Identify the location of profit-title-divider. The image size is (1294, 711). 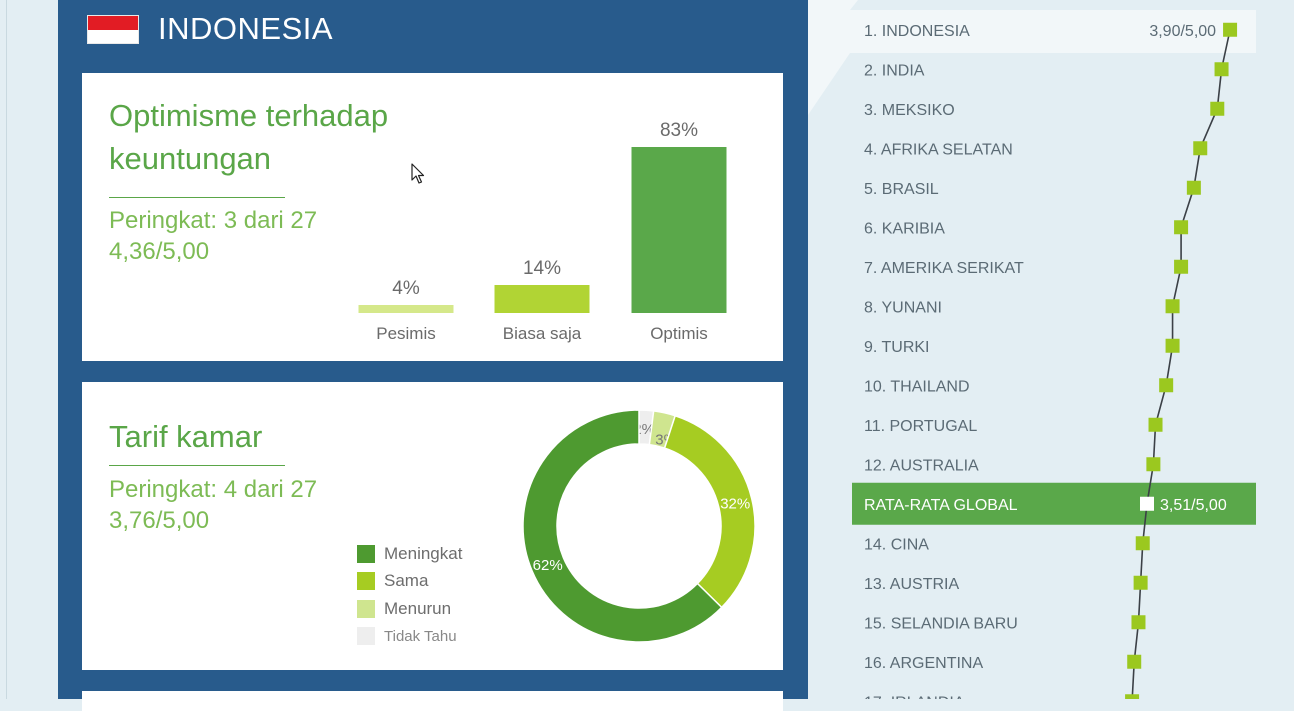
(197, 197).